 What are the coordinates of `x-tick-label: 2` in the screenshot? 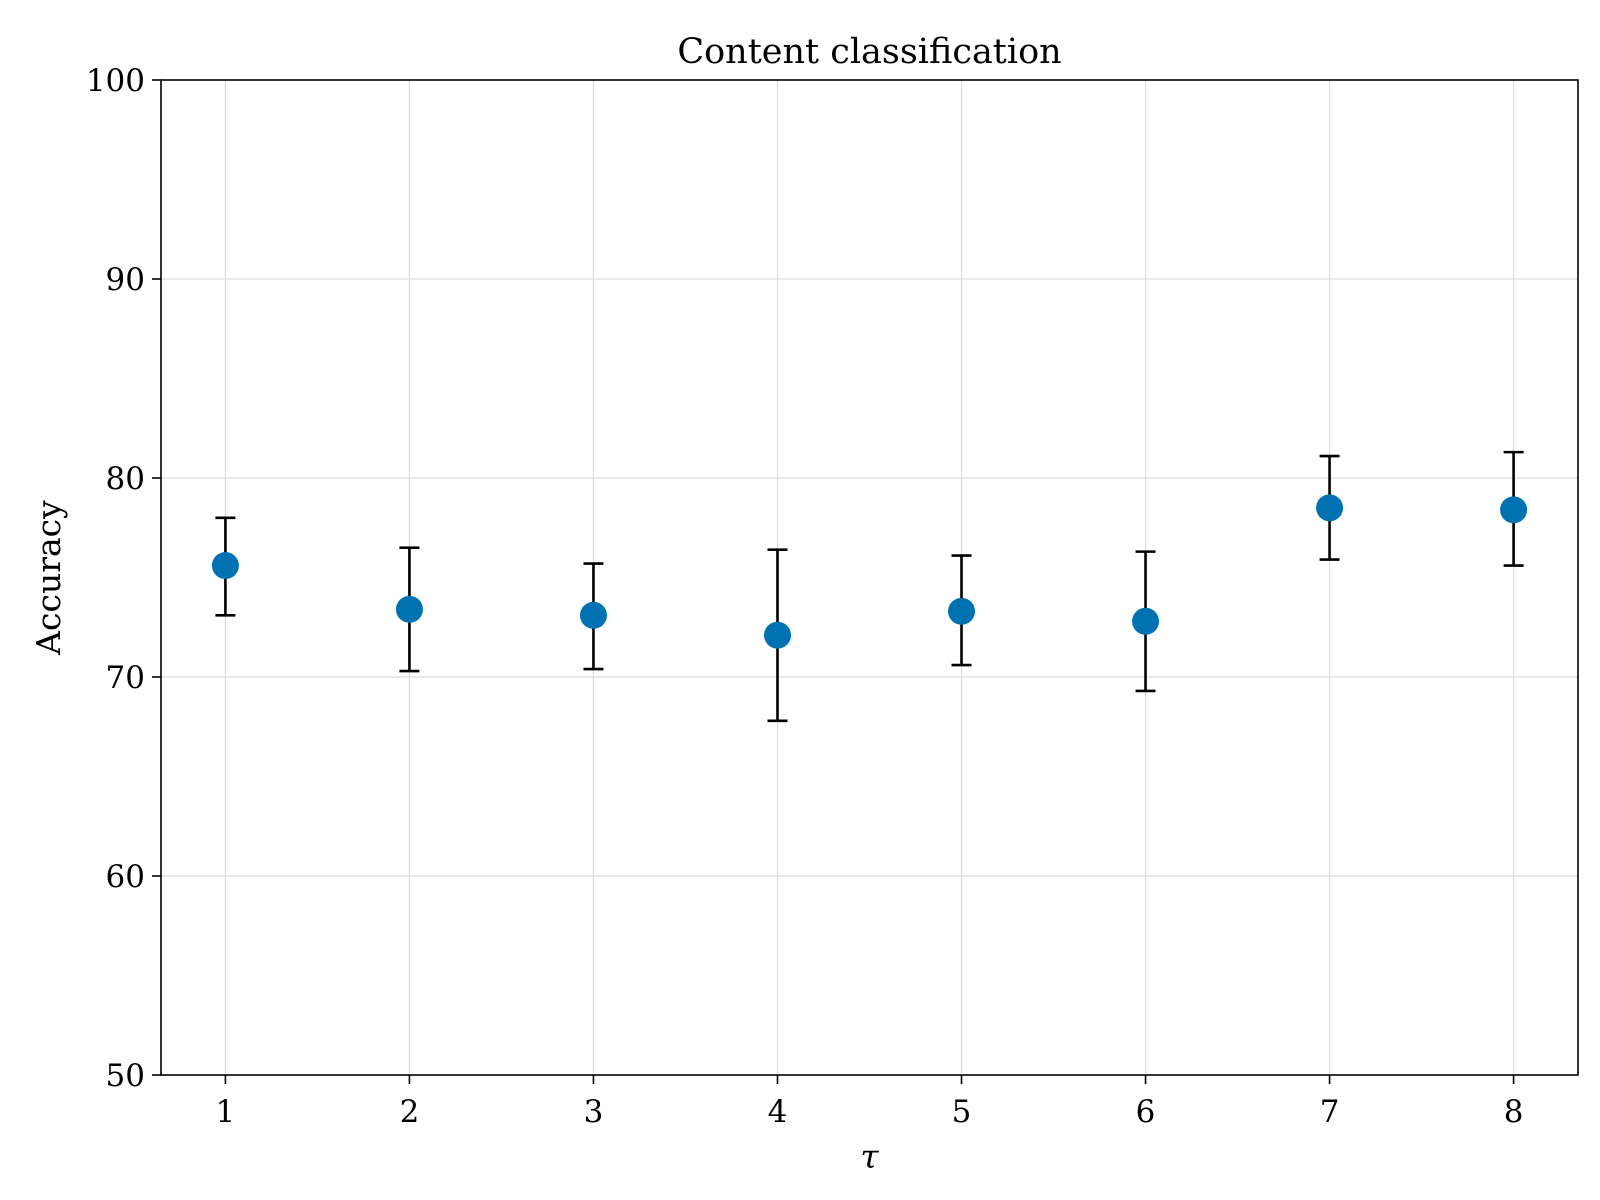 It's located at (410, 1112).